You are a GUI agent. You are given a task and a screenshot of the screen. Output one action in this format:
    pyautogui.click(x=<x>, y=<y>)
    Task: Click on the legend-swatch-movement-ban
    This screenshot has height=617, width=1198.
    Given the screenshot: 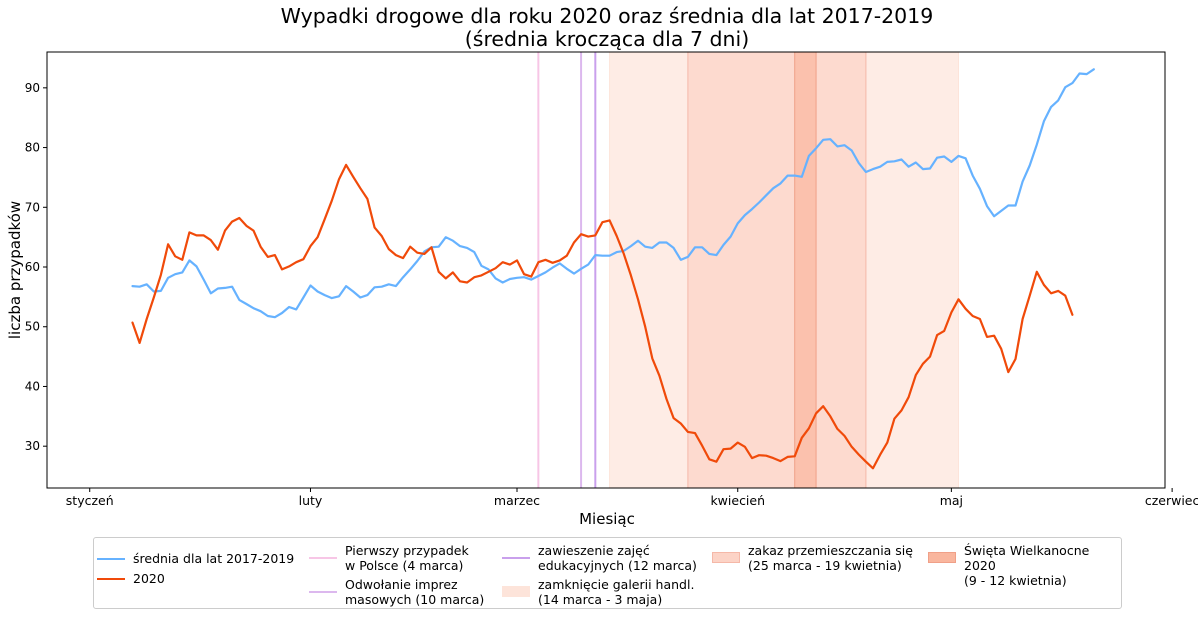 What is the action you would take?
    pyautogui.click(x=726, y=557)
    